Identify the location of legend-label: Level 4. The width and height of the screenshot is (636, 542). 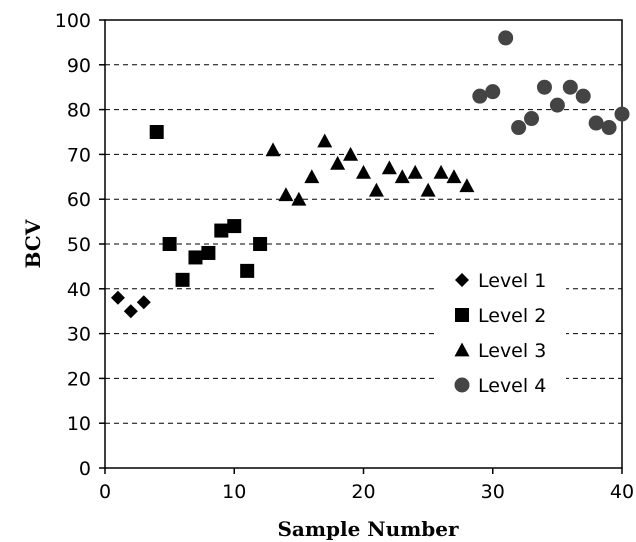
(512, 386).